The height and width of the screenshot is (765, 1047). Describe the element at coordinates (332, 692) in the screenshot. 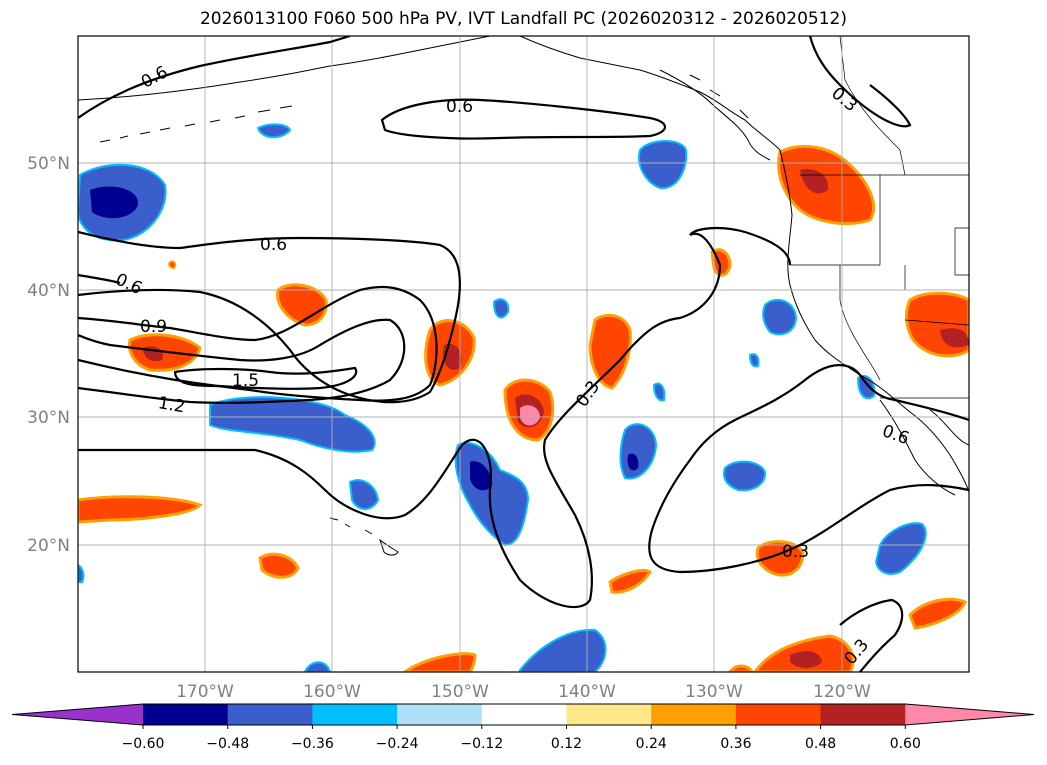

I see `lon-tick-label: 160°W` at that location.